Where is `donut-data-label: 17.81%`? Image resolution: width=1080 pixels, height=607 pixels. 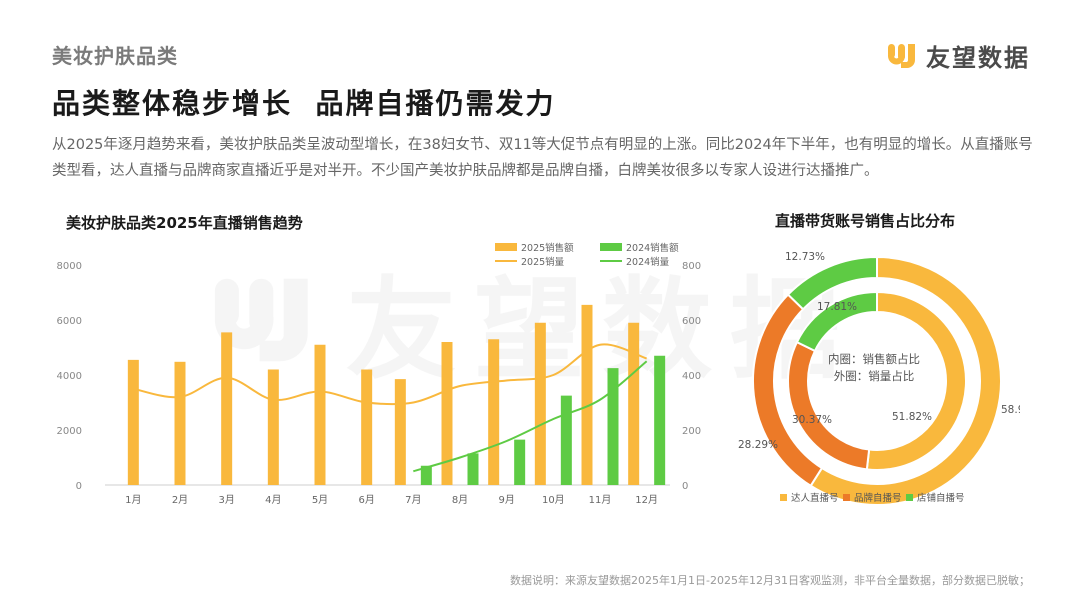 donut-data-label: 17.81% is located at coordinates (837, 307).